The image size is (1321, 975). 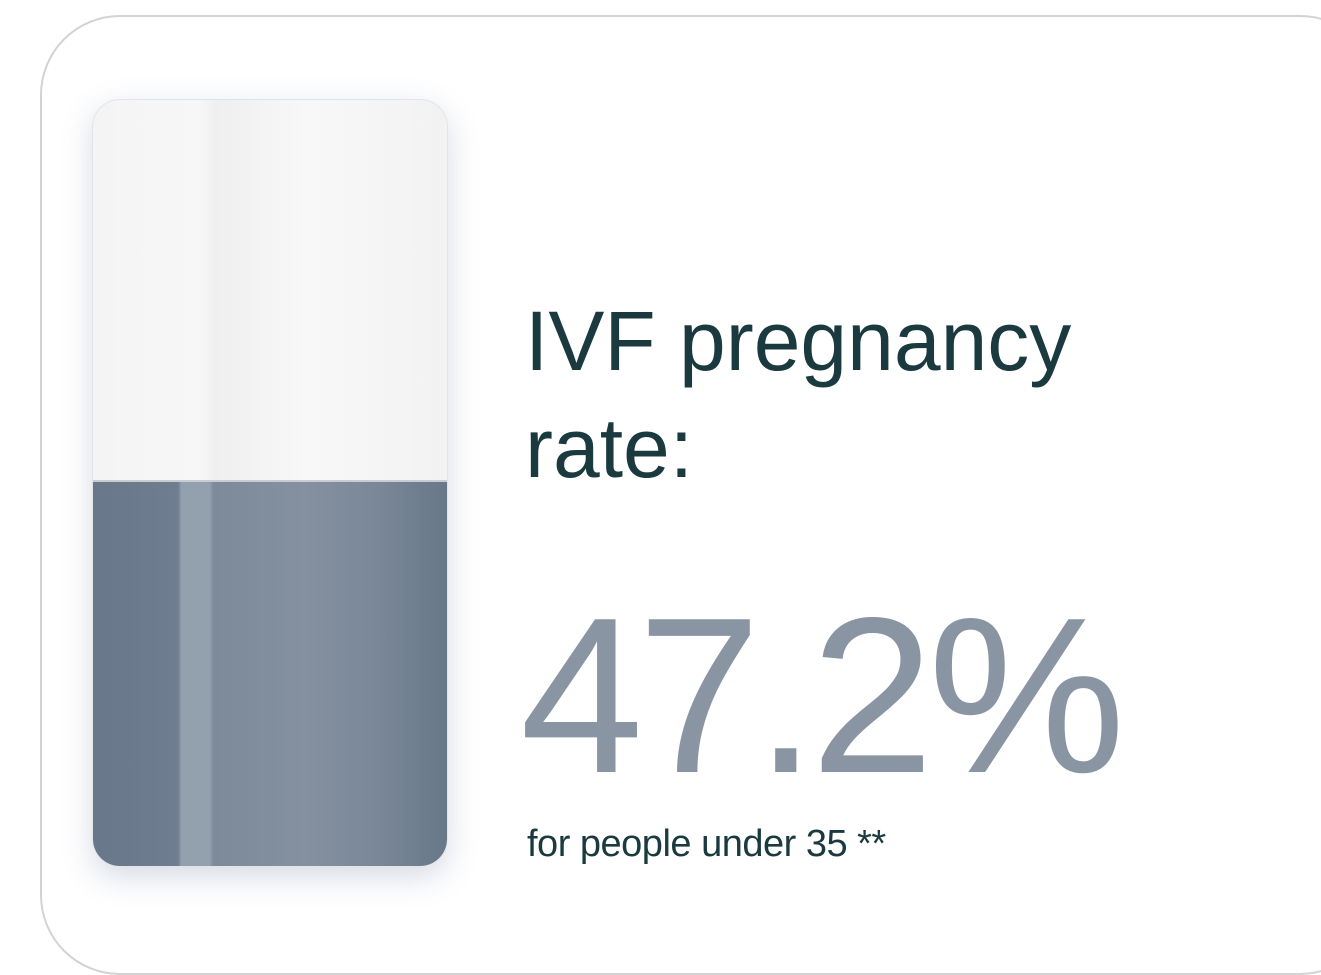 What do you see at coordinates (798, 394) in the screenshot?
I see `stat-title: IVF pregnancy rate:` at bounding box center [798, 394].